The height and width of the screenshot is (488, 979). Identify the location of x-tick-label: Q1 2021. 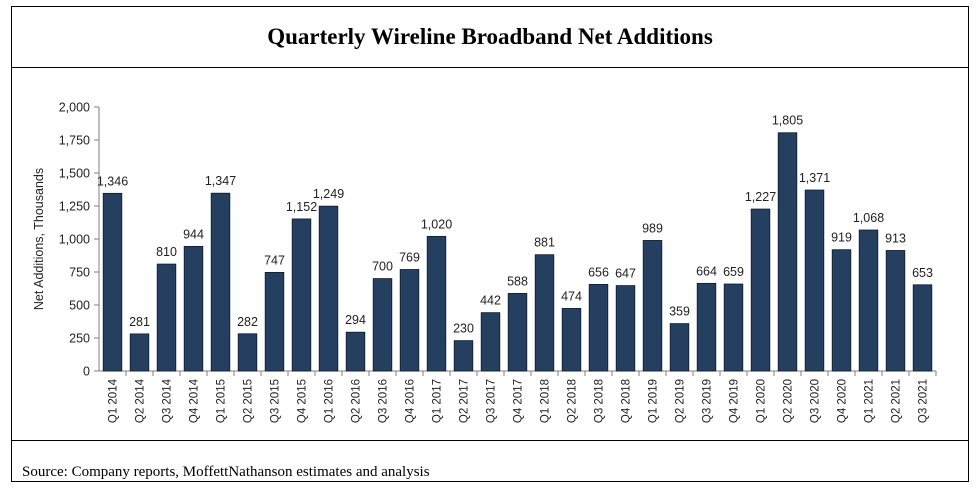
(870, 401).